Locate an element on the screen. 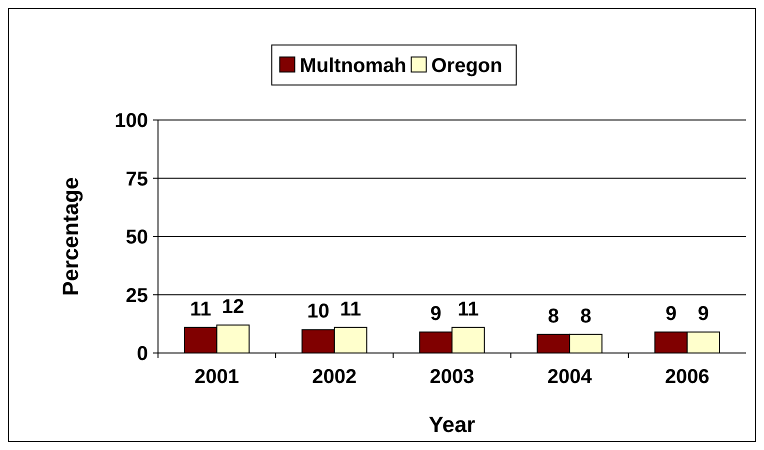 The image size is (764, 450). y-tick-label: 50 is located at coordinates (137, 237).